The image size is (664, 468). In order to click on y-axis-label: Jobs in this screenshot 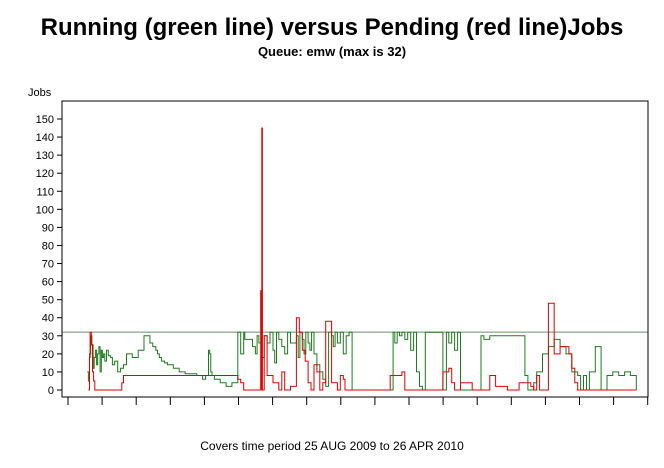, I will do `click(40, 93)`.